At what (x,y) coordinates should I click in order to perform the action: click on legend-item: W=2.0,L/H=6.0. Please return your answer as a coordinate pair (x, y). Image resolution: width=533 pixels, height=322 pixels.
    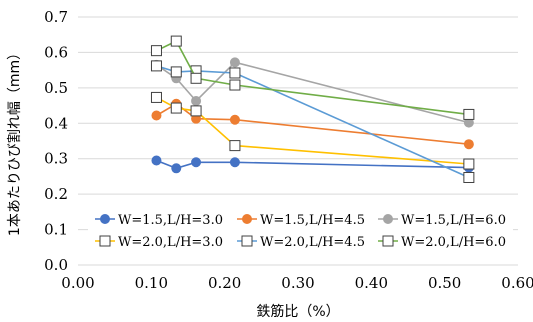
    Looking at the image, I should click on (442, 242).